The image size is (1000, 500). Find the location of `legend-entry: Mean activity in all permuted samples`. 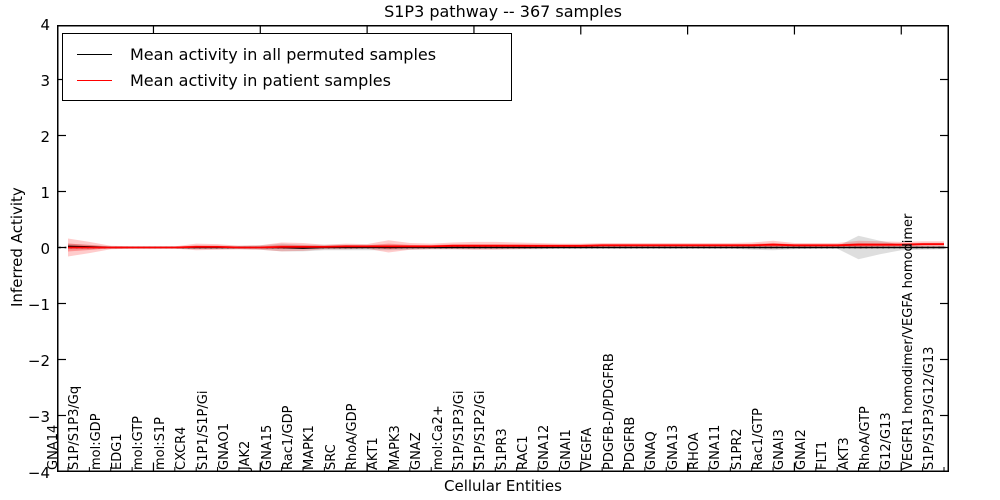

legend-entry: Mean activity in all permuted samples is located at coordinates (294, 54).